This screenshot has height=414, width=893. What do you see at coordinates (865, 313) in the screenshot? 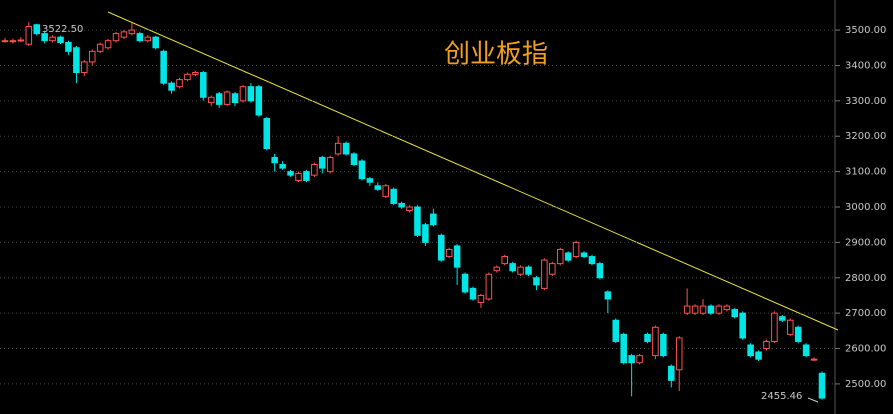
I see `y-tick-label: 2700.00` at bounding box center [865, 313].